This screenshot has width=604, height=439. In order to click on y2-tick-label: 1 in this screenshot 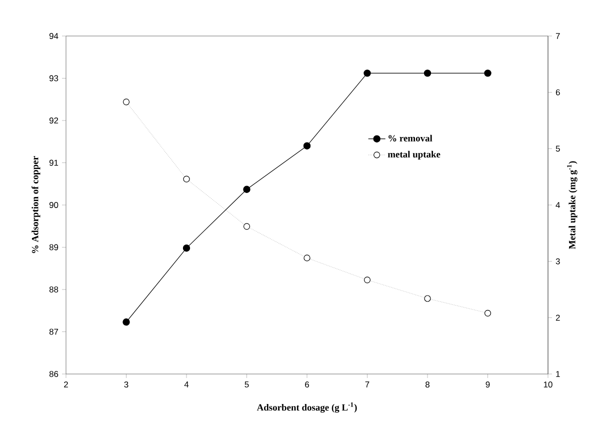, I will do `click(558, 374)`.